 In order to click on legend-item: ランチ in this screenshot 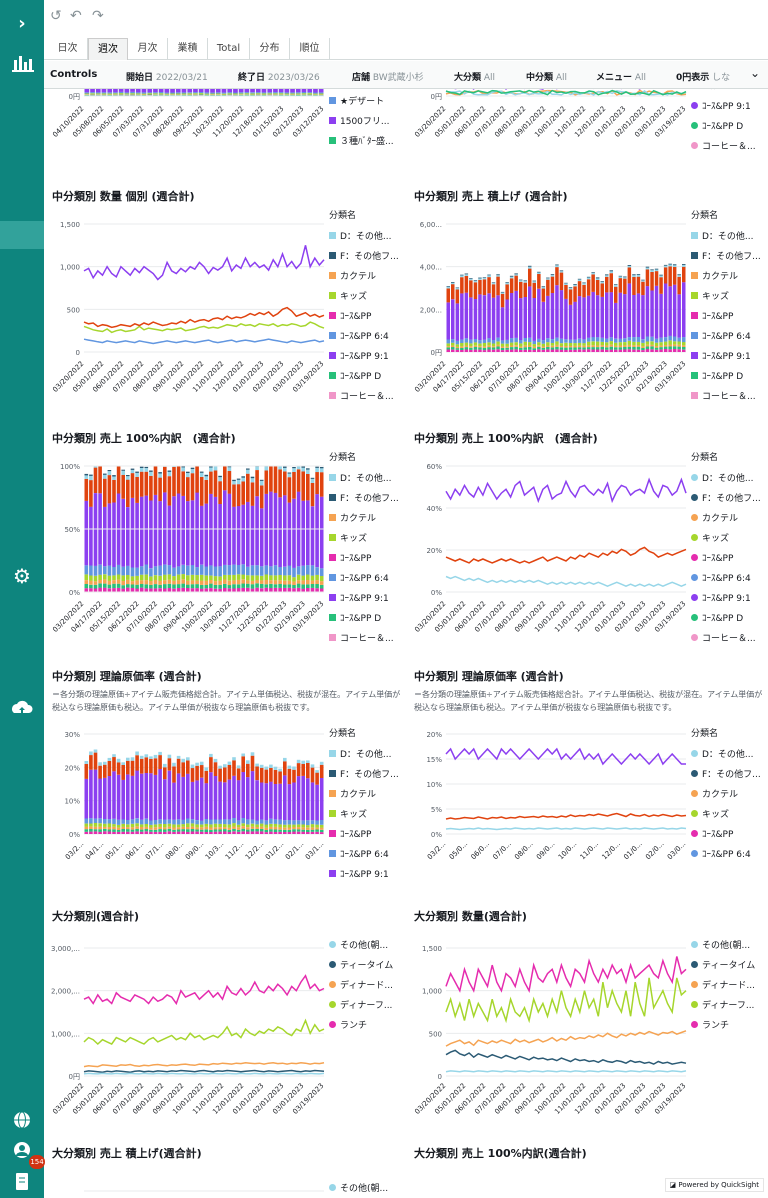, I will do `click(728, 1028)`.